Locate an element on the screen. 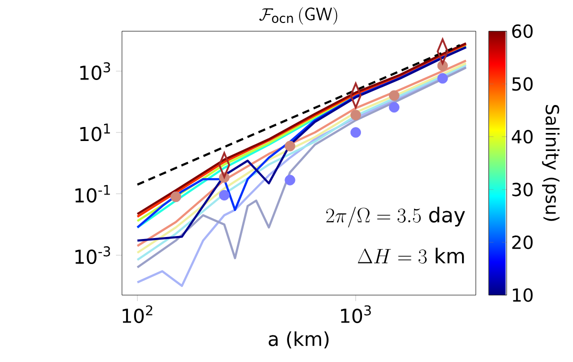 This screenshot has width=573, height=362. y-tick-label: 10$^{3}$ is located at coordinates (95, 71).